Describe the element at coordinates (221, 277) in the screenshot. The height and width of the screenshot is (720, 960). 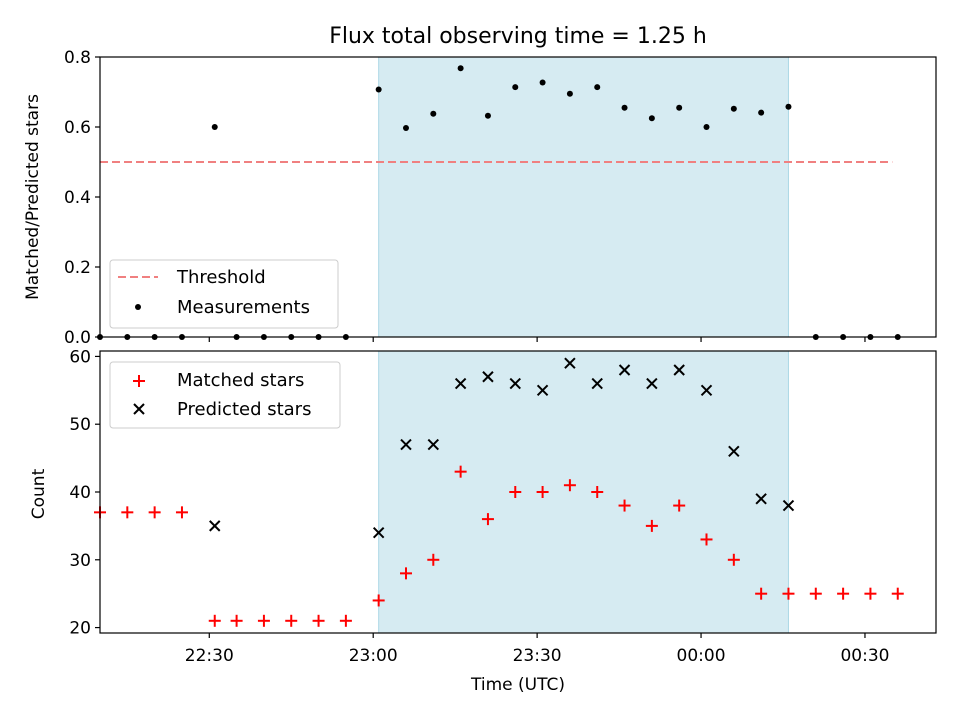
I see `legend-threshold-label: Threshold` at that location.